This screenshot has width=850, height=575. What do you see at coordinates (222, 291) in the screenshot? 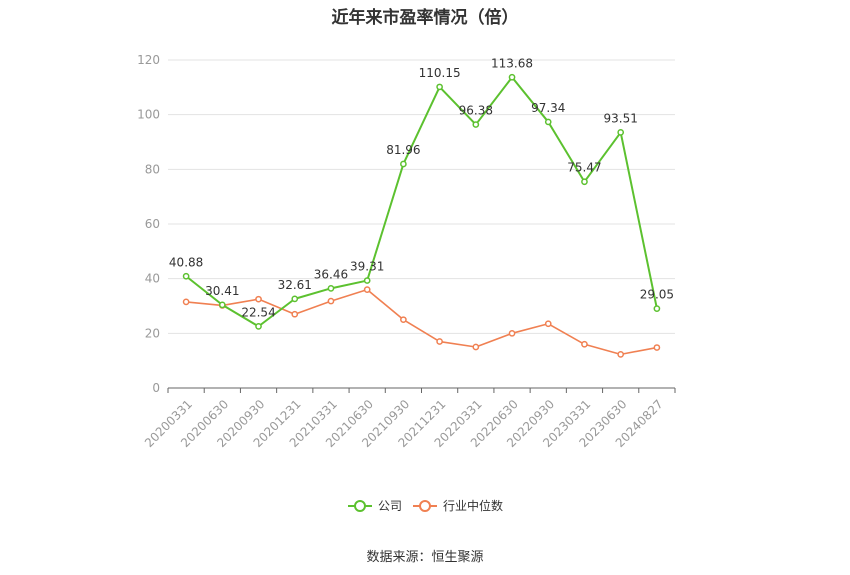
I see `data-label: 30.41` at bounding box center [222, 291].